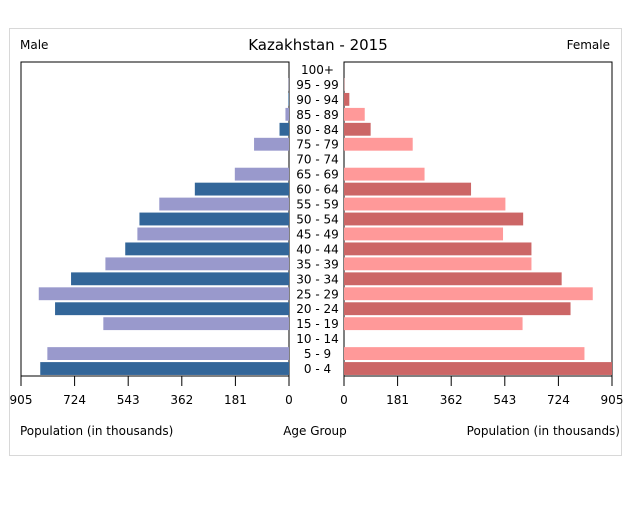  I want to click on age-label-18: 10 - 14, so click(317, 339).